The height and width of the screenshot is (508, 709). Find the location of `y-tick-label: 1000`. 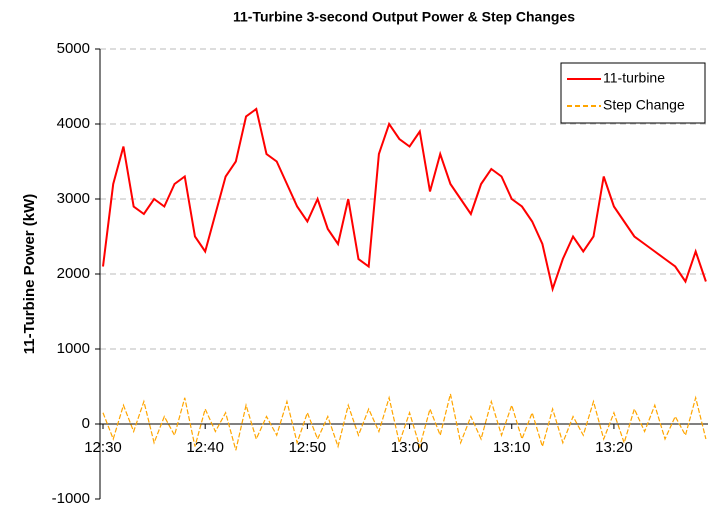

y-tick-label: 1000 is located at coordinates (73, 348).